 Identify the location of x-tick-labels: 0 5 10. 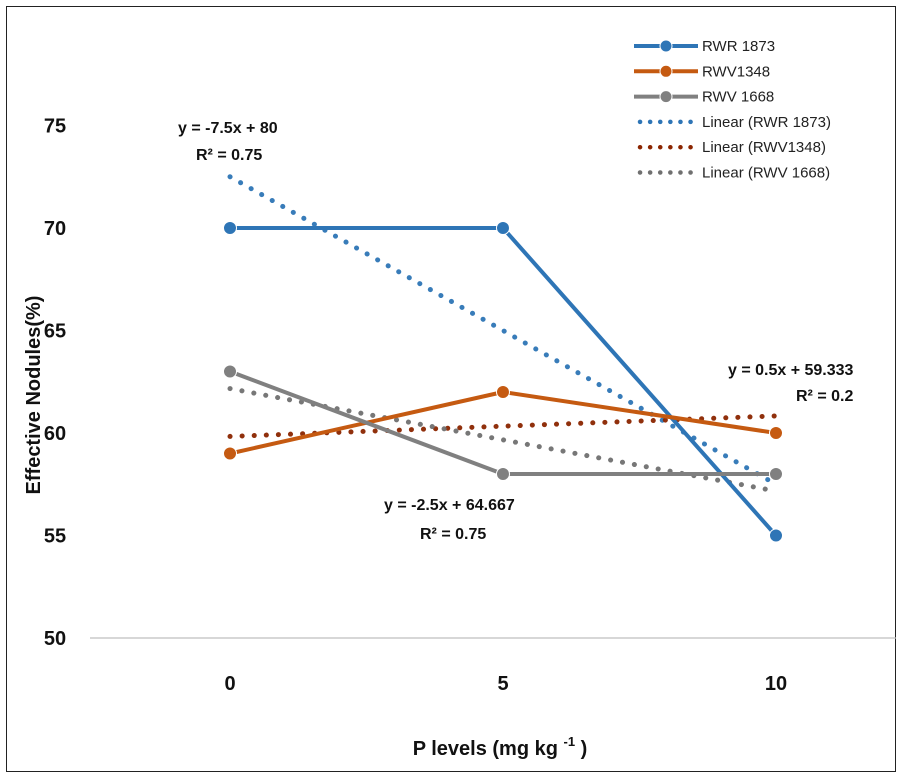
(505, 684).